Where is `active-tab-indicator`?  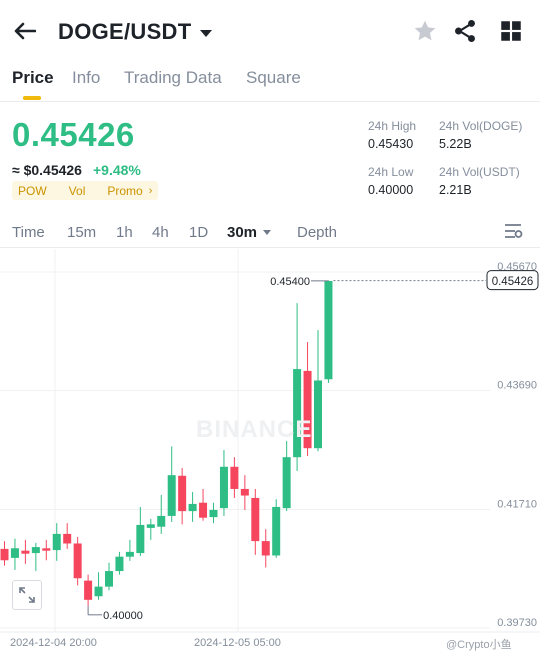 active-tab-indicator is located at coordinates (32, 98).